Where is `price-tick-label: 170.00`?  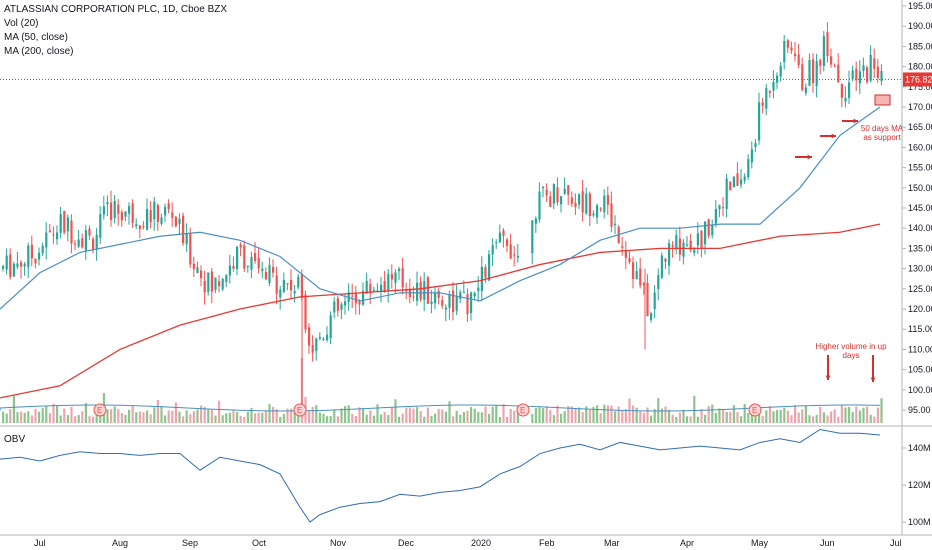
price-tick-label: 170.00 is located at coordinates (920, 107).